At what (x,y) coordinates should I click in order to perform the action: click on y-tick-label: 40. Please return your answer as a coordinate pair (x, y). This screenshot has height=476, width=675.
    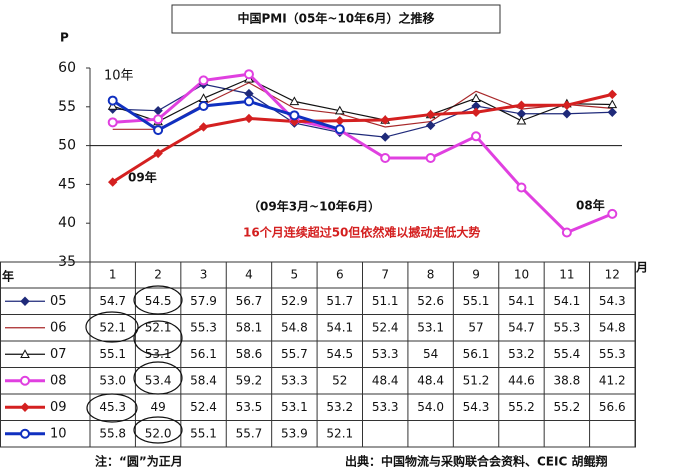
    Looking at the image, I should click on (67, 223).